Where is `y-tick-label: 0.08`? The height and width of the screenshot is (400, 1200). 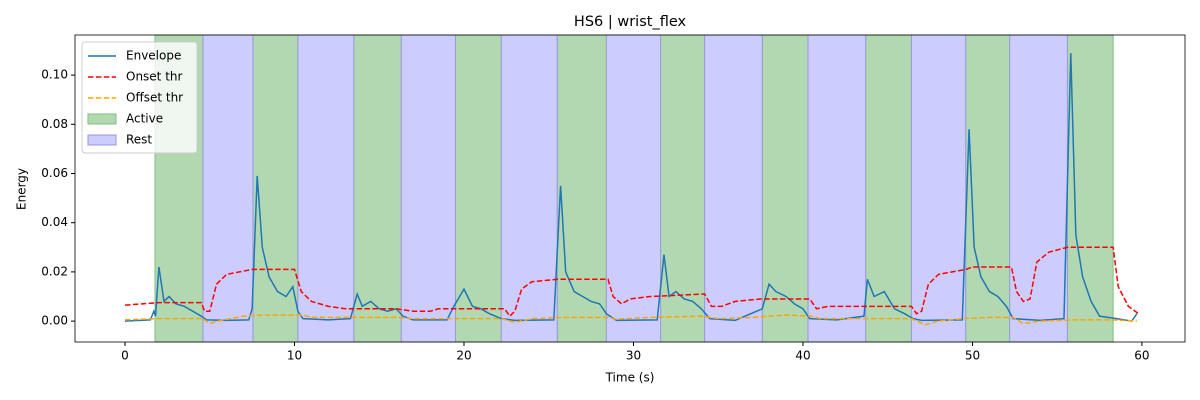
y-tick-label: 0.08 is located at coordinates (54, 124).